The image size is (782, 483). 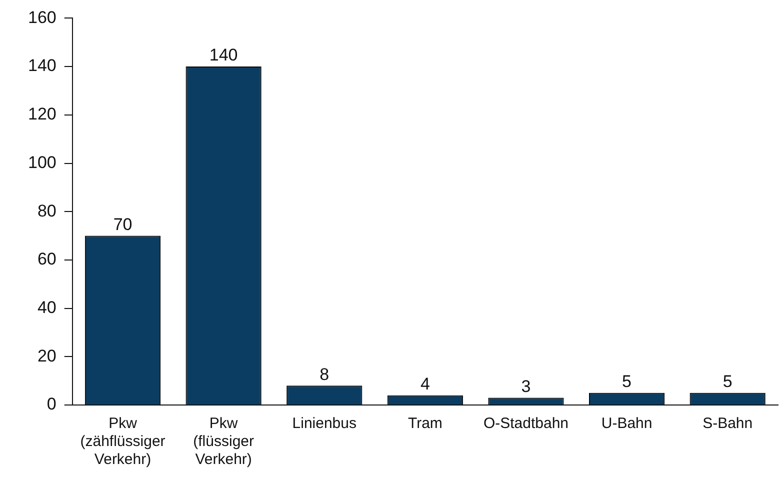 I want to click on y-tick-label: 120, so click(x=42, y=114).